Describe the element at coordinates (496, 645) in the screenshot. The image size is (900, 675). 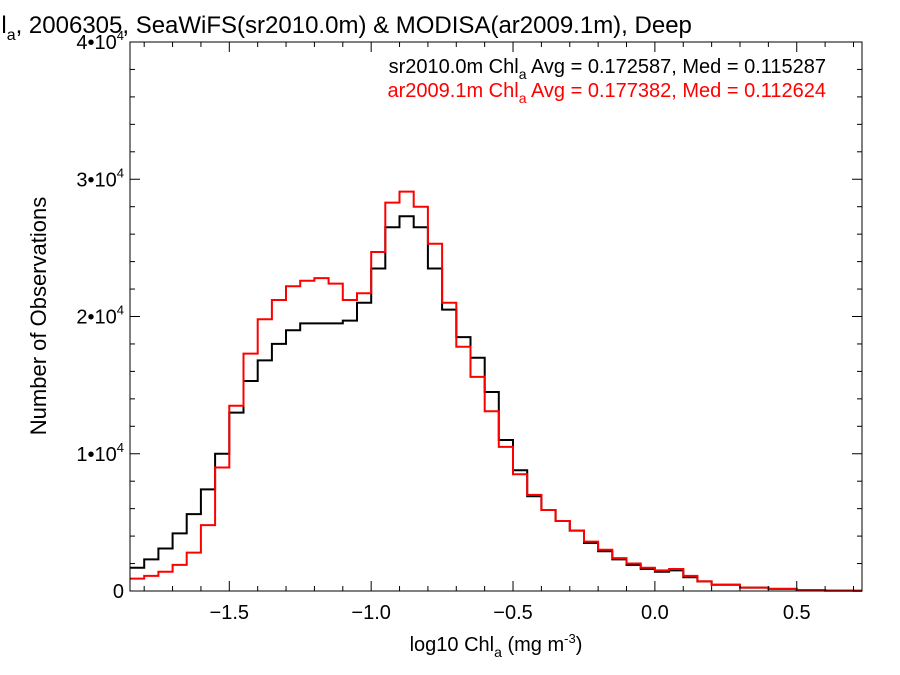
I see `x-axis-label: log10 Chla (mg m-3)` at that location.